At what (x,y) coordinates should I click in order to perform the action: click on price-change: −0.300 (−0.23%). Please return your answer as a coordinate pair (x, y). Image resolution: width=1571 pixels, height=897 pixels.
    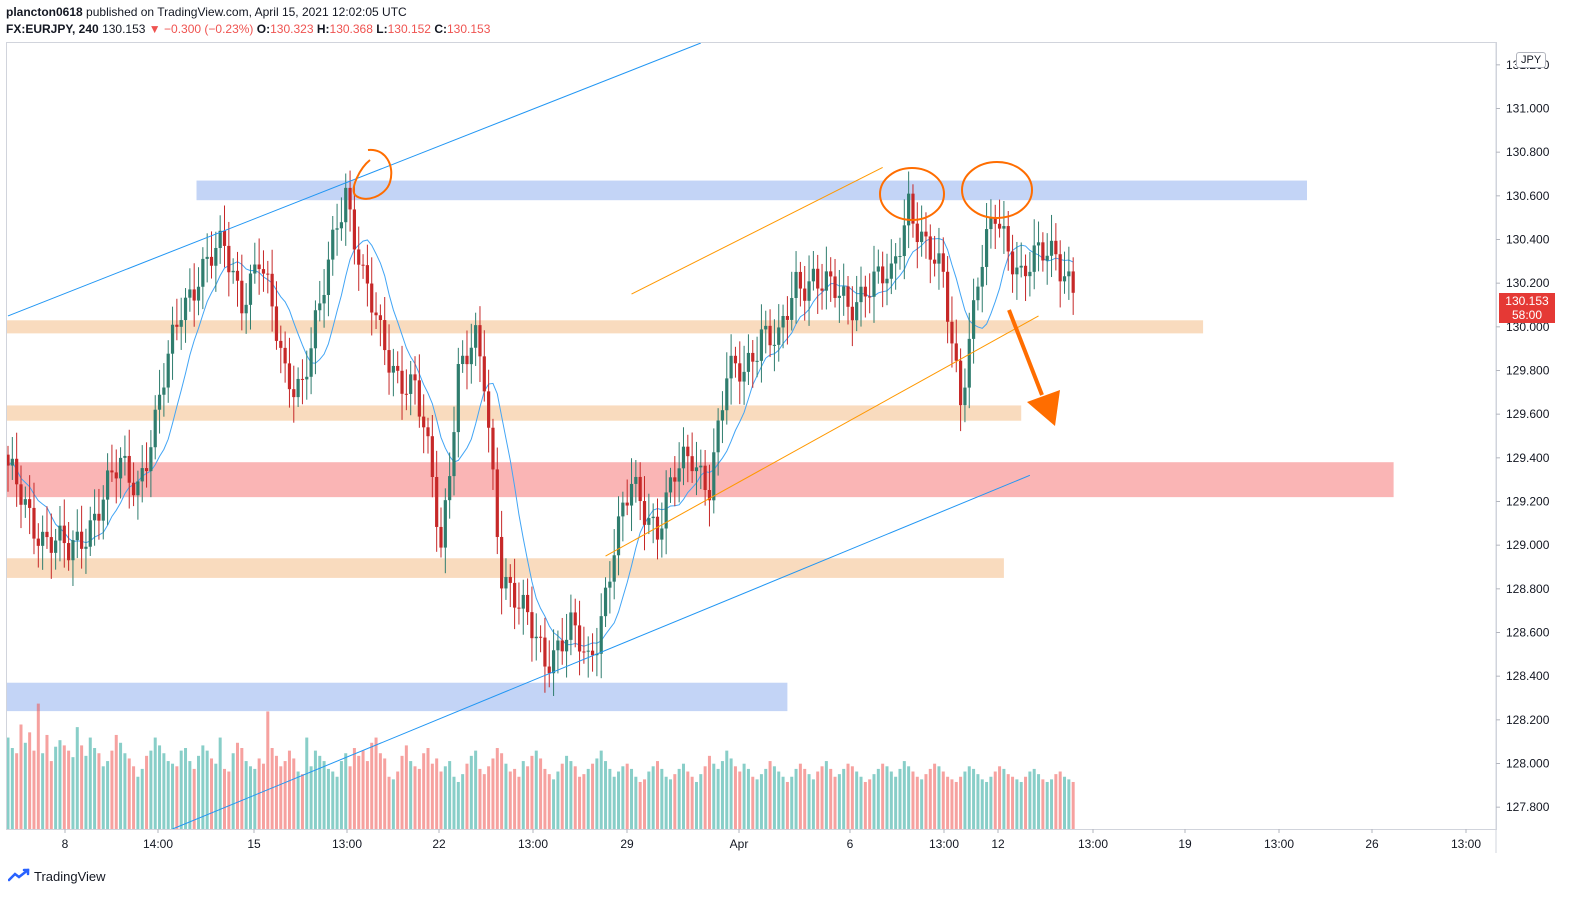
    Looking at the image, I should click on (209, 29).